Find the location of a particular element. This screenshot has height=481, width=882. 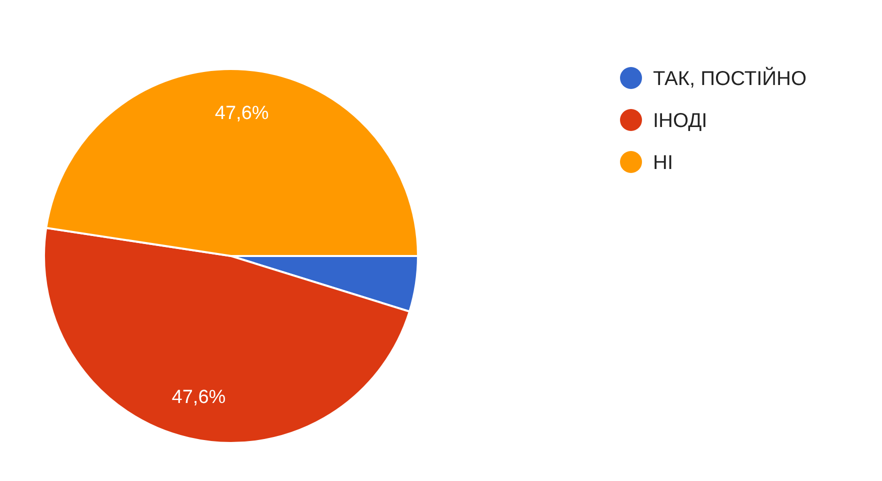

legend-label: НІ is located at coordinates (663, 163).